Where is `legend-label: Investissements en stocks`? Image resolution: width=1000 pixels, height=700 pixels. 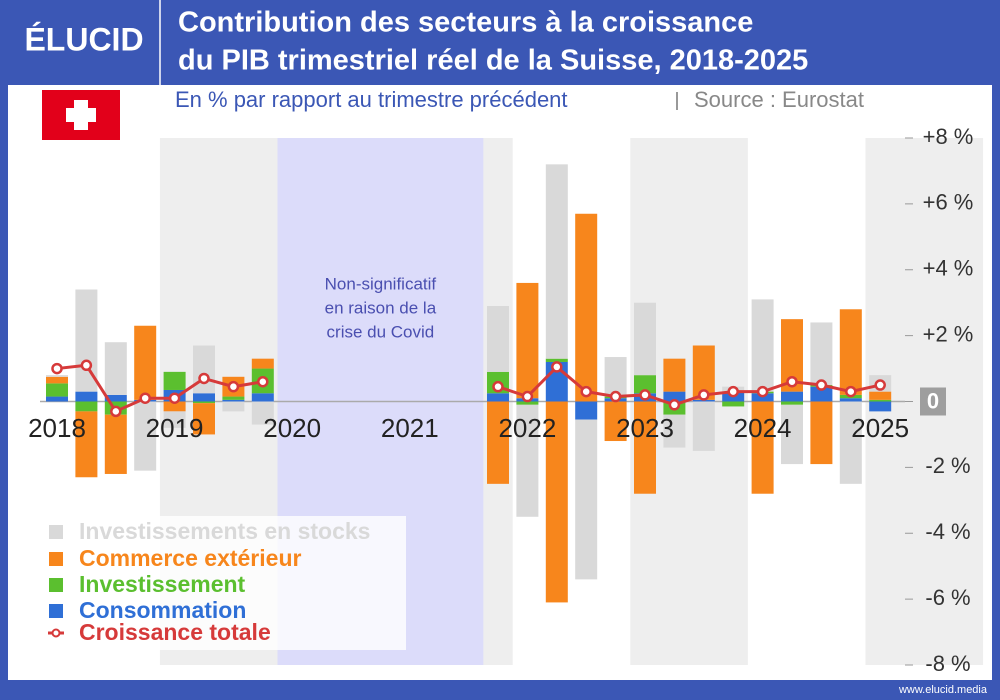
legend-label: Investissements en stocks is located at coordinates (224, 531).